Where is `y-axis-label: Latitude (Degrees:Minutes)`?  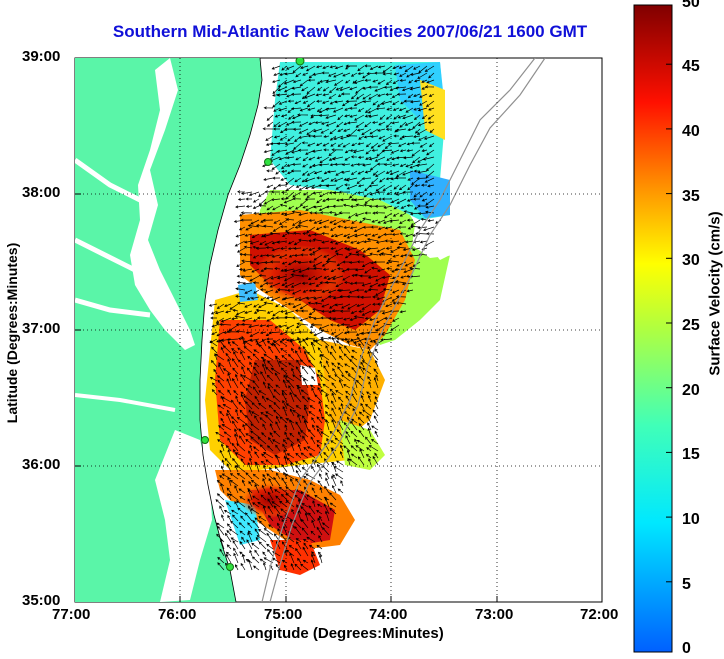 y-axis-label: Latitude (Degrees:Minutes) is located at coordinates (12, 333).